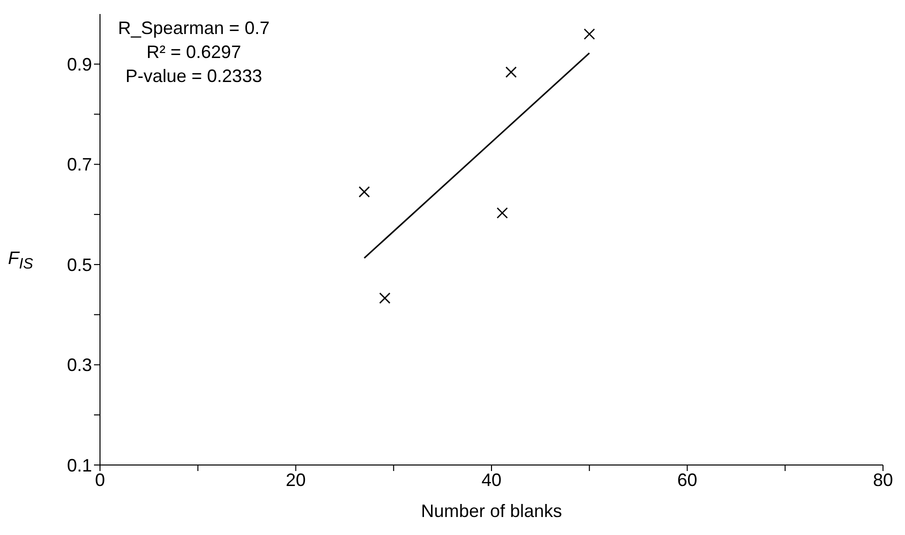 Image resolution: width=905 pixels, height=535 pixels. I want to click on y-tick-label: 0.1, so click(79, 465).